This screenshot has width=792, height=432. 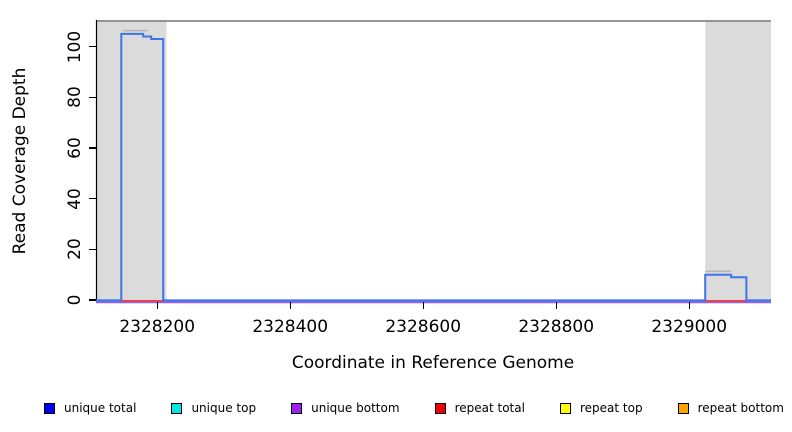 What do you see at coordinates (75, 249) in the screenshot?
I see `y-tick-label: 20` at bounding box center [75, 249].